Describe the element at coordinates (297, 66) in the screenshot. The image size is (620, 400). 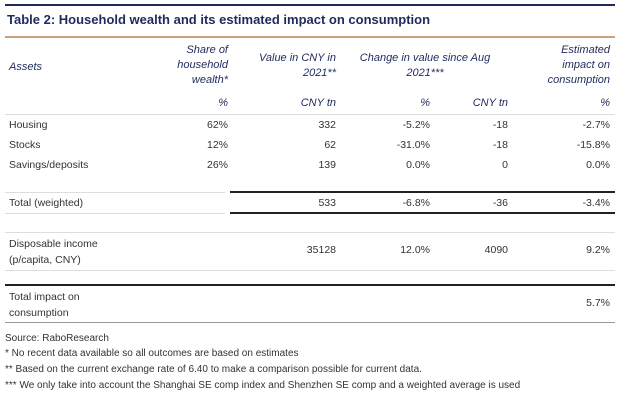
I see `header-value: Value in CNY in 2021**` at that location.